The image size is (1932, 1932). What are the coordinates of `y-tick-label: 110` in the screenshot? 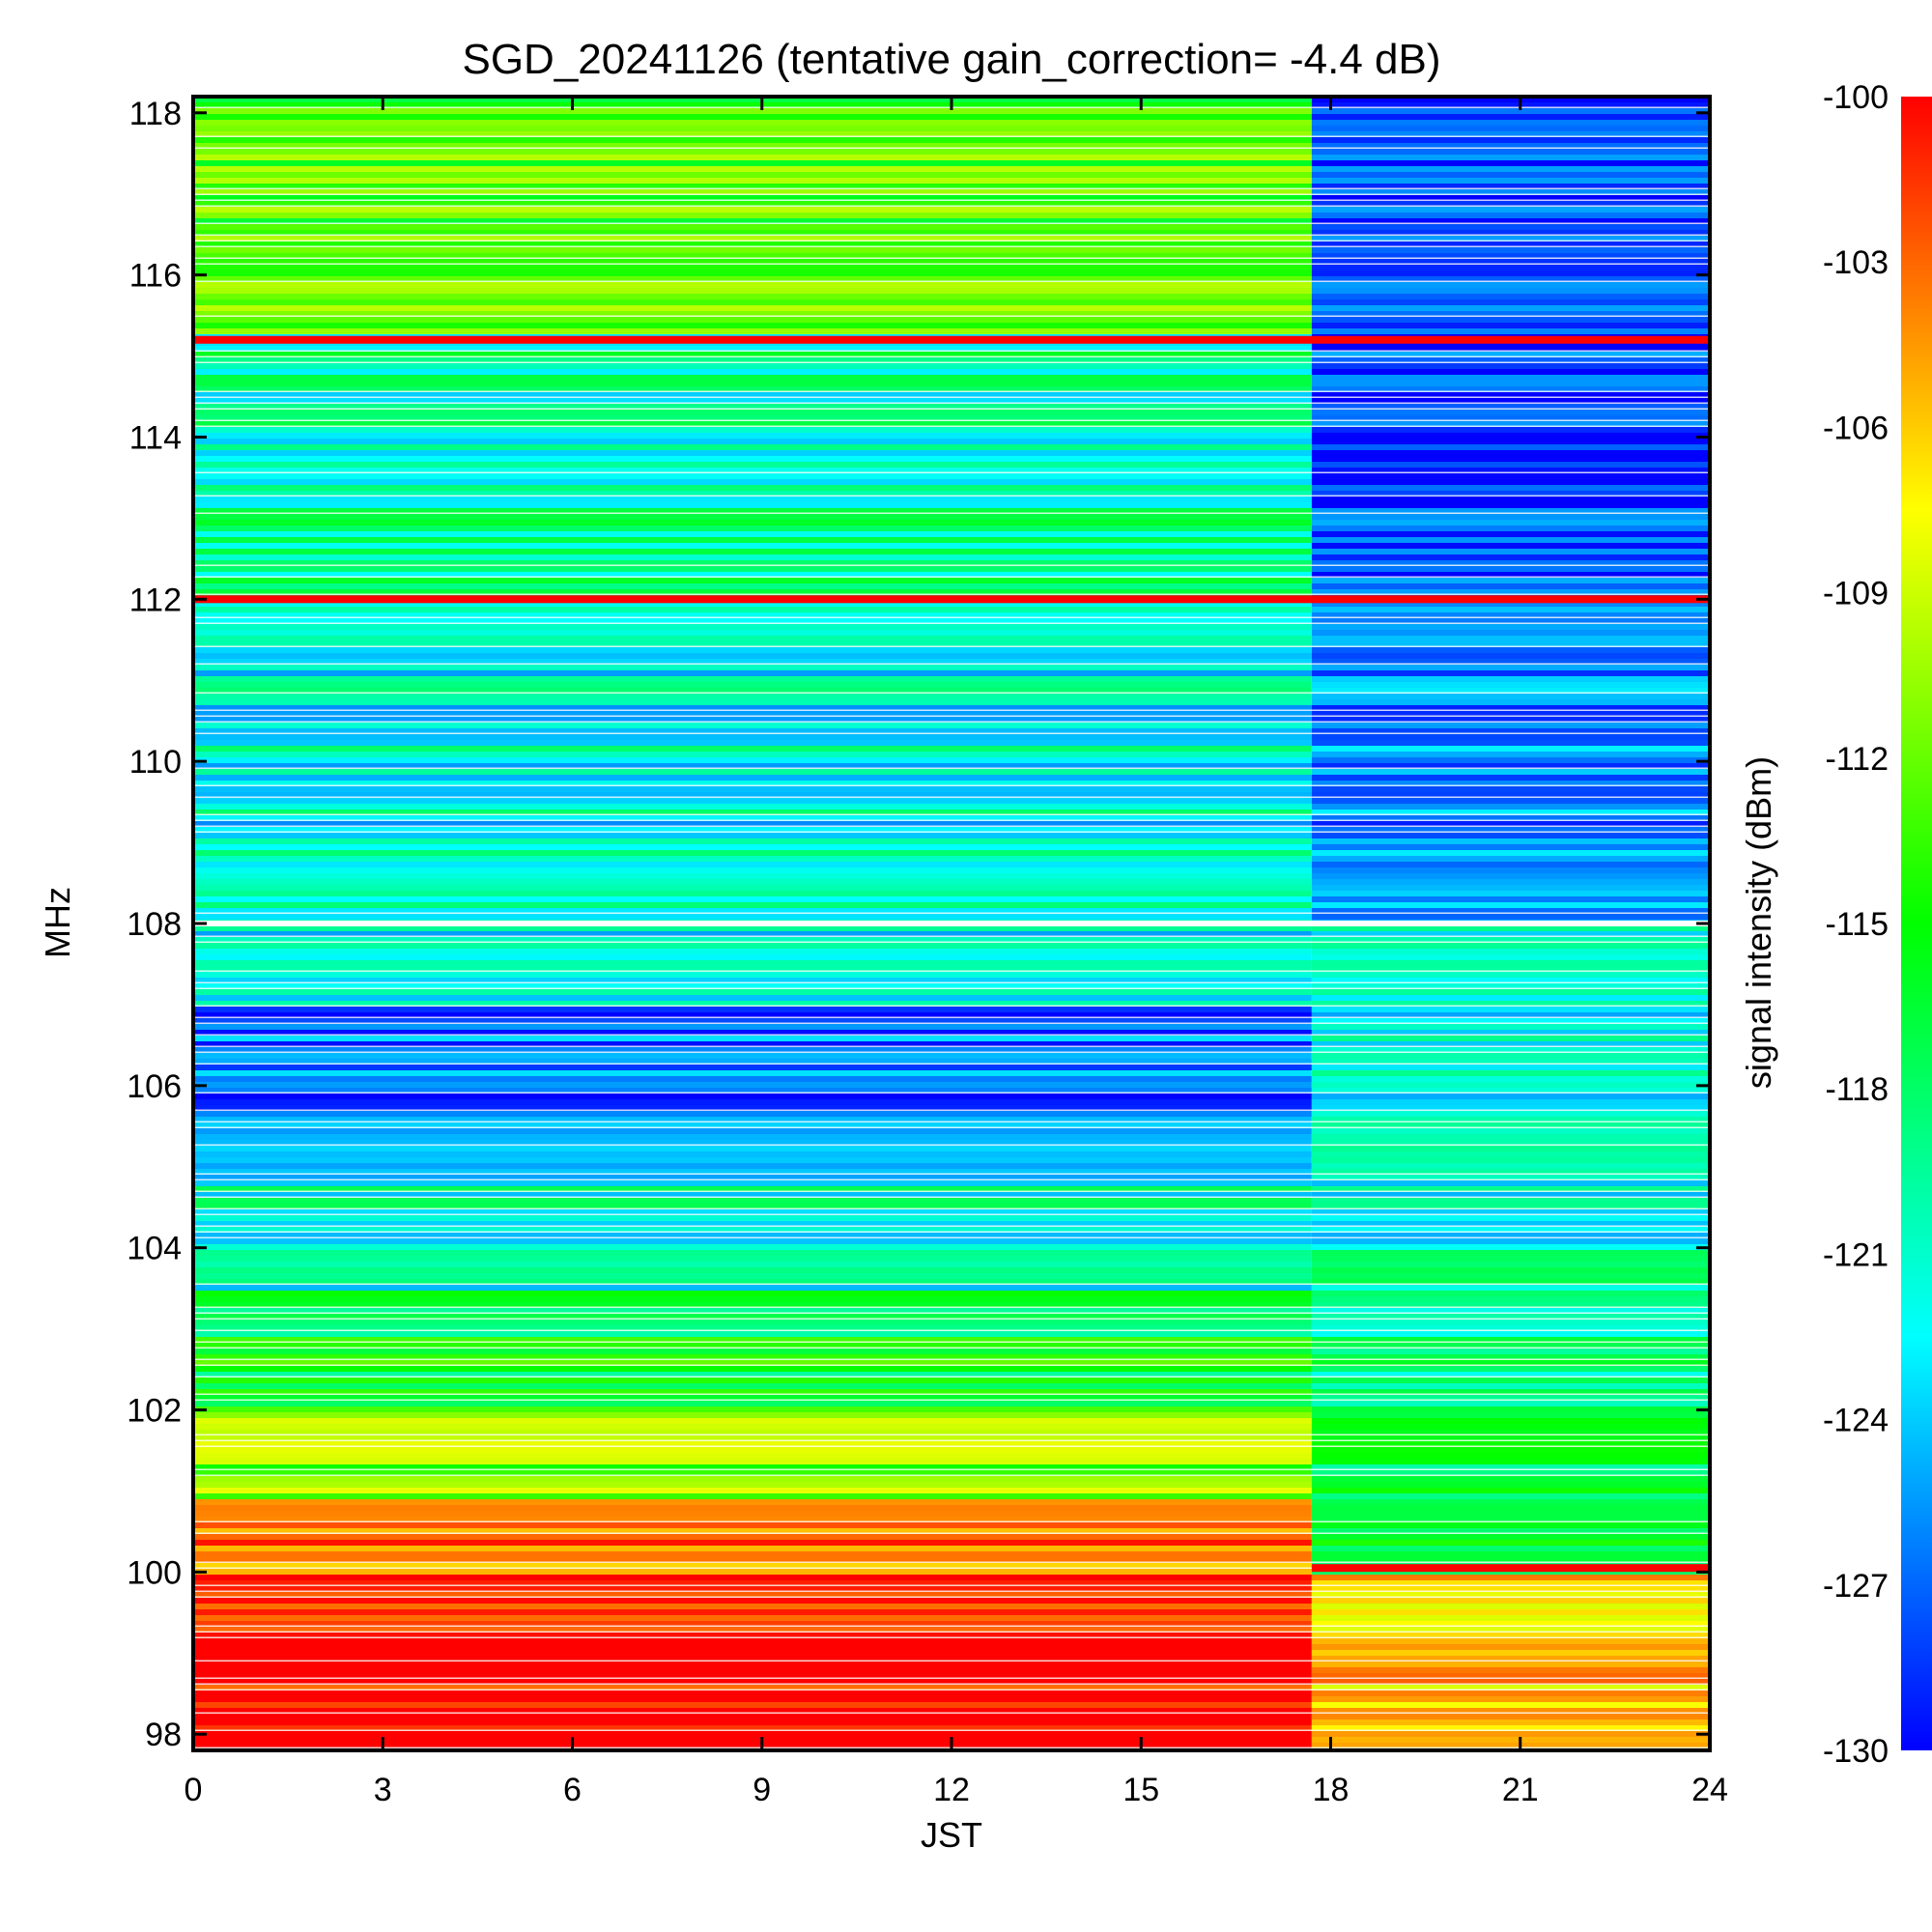 It's located at (155, 762).